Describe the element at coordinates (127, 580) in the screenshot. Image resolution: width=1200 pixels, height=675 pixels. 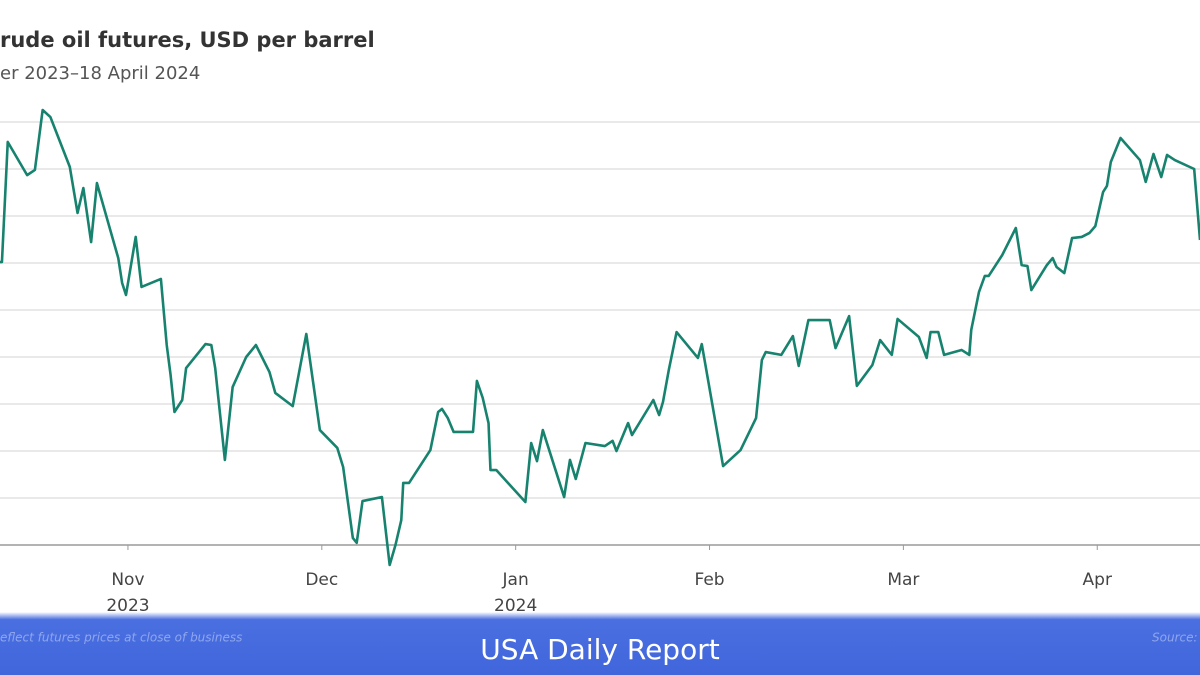
I see `x-tick-label: Nov` at that location.